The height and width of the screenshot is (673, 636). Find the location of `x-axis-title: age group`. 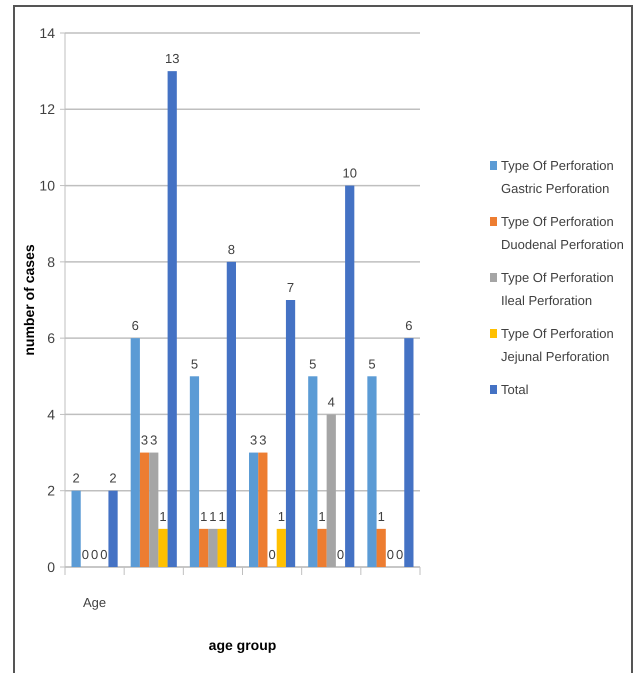

x-axis-title: age group is located at coordinates (242, 645).